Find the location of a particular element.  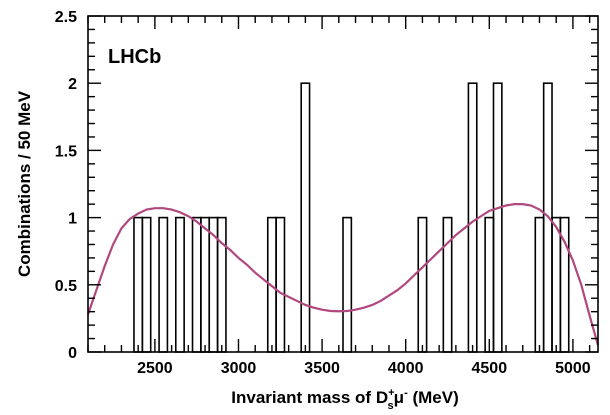

x-axis-title-mu-sup: - is located at coordinates (406, 393).